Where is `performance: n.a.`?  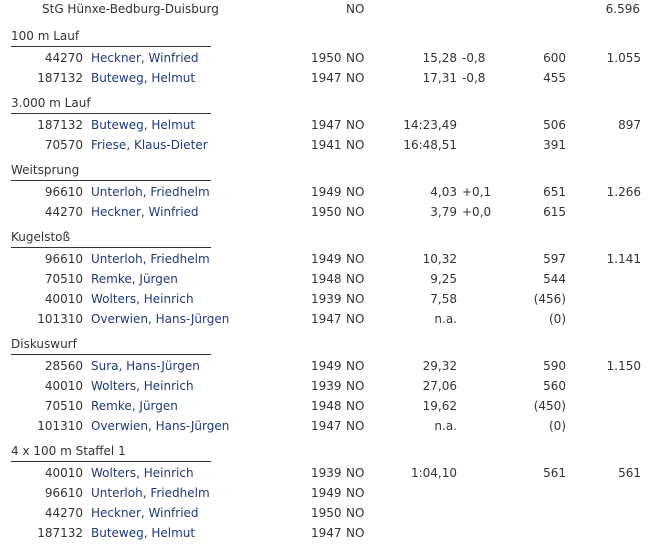
performance: n.a. is located at coordinates (445, 426).